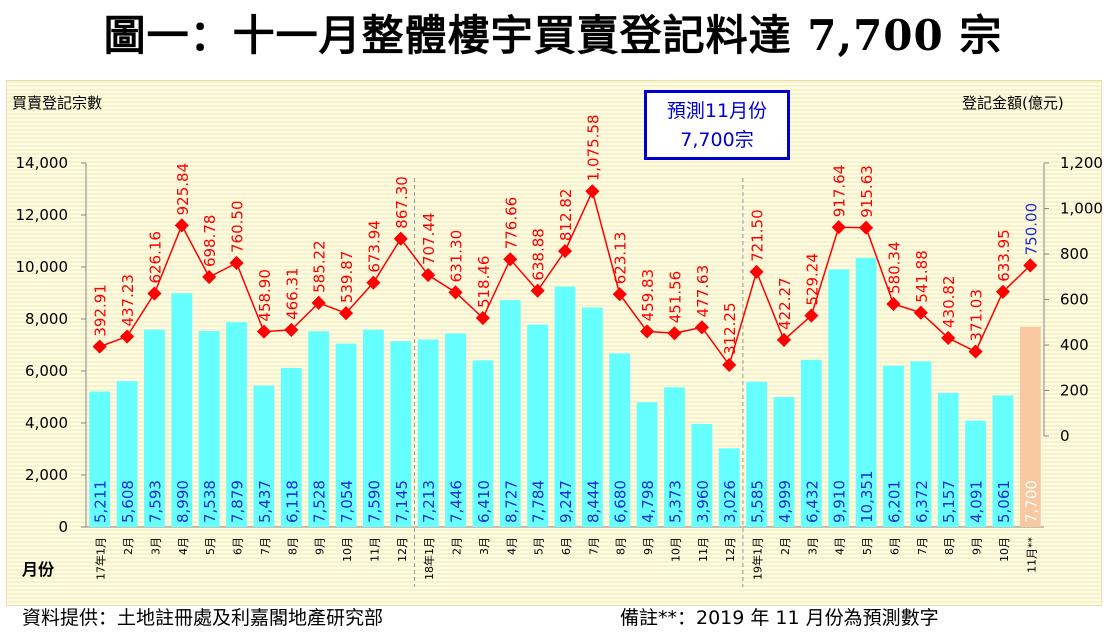 The width and height of the screenshot is (1106, 633). What do you see at coordinates (785, 303) in the screenshot?
I see `line-value-label: 422.27` at bounding box center [785, 303].